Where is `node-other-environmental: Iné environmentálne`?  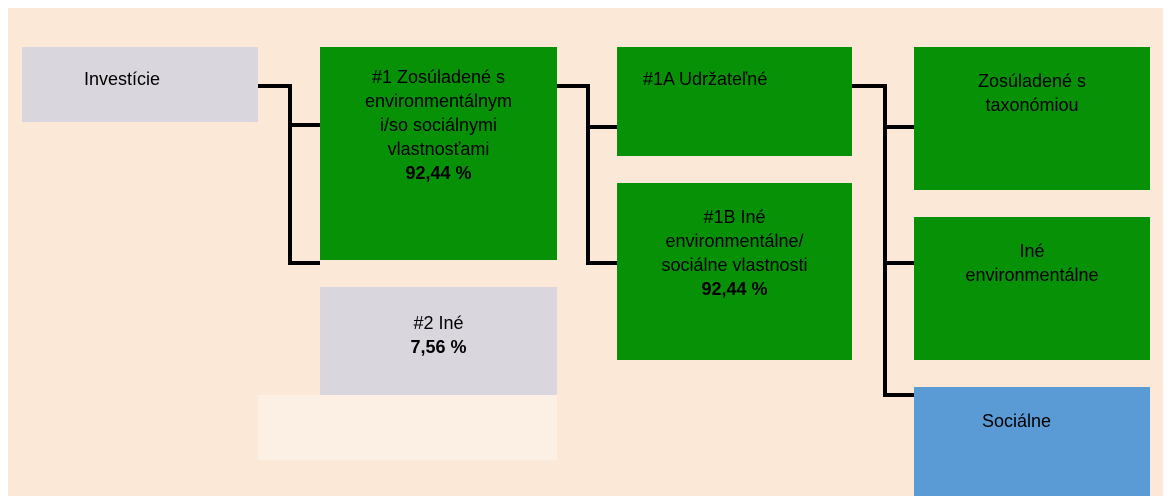
node-other-environmental: Iné environmentálne is located at coordinates (1032, 288).